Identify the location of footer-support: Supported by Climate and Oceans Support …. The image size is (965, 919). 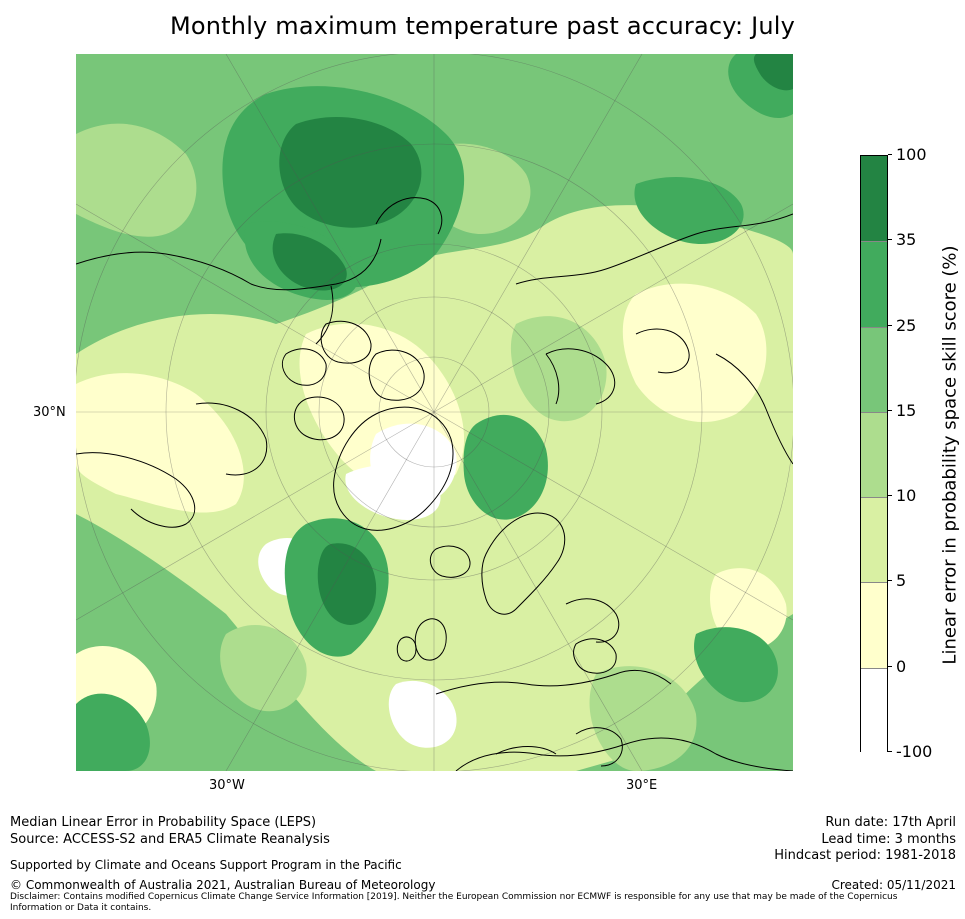
(206, 865).